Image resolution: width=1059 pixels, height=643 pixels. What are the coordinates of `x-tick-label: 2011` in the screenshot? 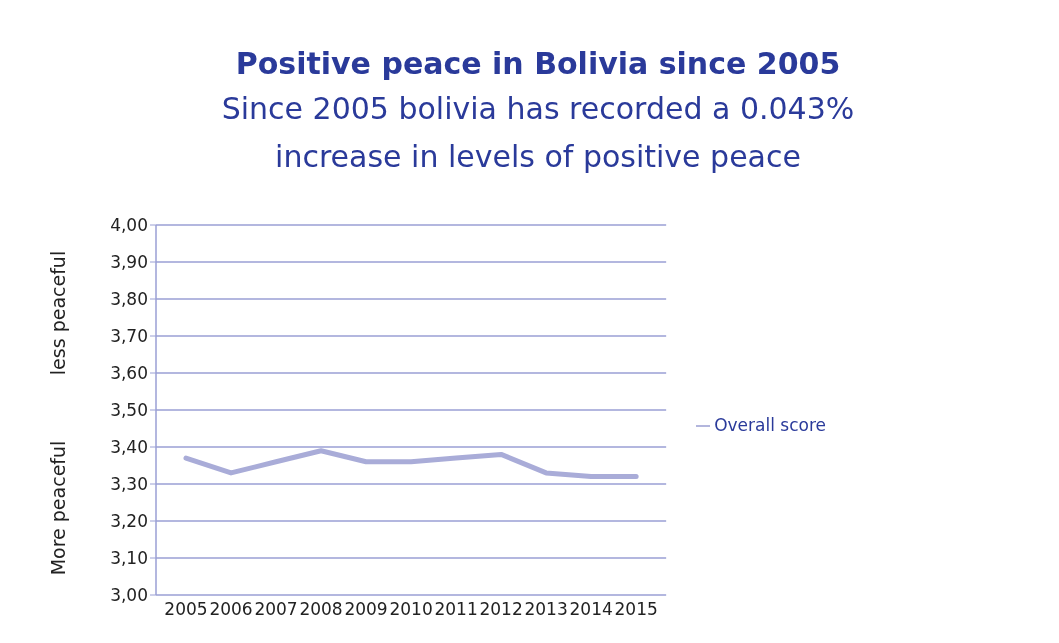 It's located at (456, 609).